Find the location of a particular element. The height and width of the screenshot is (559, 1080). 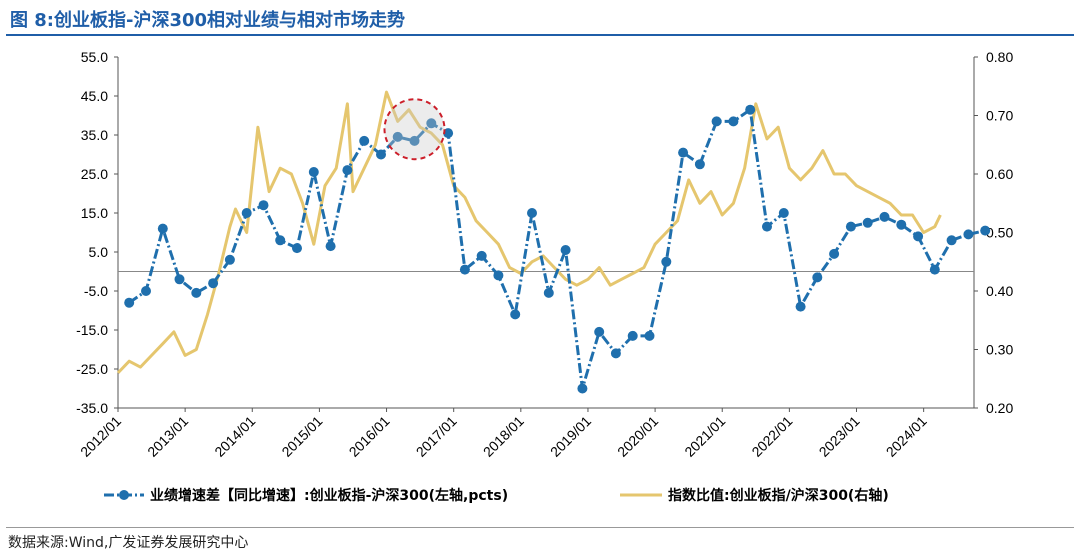

x-tick-label: 2013/01 is located at coordinates (167, 436).